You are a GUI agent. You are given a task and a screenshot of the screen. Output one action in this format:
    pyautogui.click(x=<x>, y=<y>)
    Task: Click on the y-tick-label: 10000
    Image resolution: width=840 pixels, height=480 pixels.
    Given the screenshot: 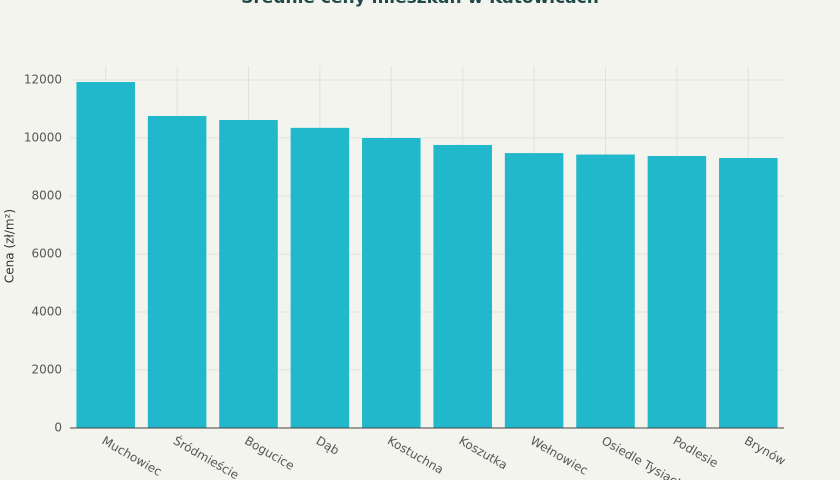 What is the action you would take?
    pyautogui.click(x=43, y=138)
    